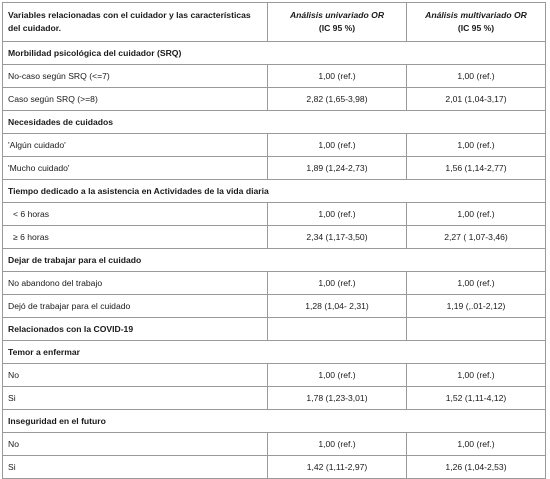 The image size is (550, 479). Describe the element at coordinates (337, 99) in the screenshot. I see `univariate-or: 2,82 (1,65-3,98)` at that location.